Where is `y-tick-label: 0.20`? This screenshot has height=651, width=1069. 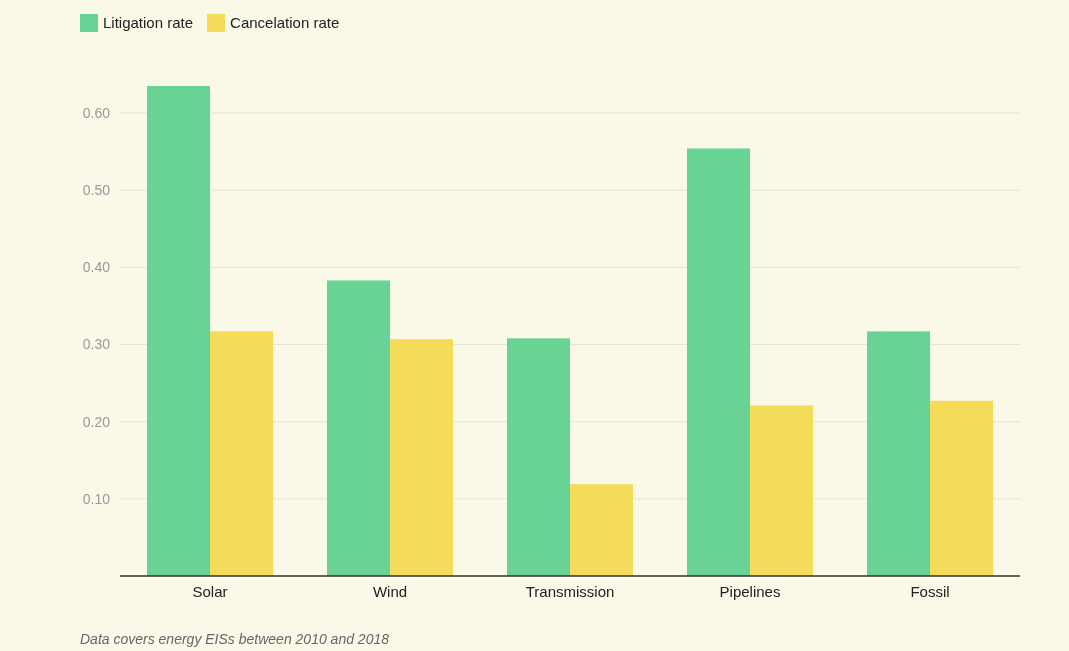
y-tick-label: 0.20 is located at coordinates (96, 421).